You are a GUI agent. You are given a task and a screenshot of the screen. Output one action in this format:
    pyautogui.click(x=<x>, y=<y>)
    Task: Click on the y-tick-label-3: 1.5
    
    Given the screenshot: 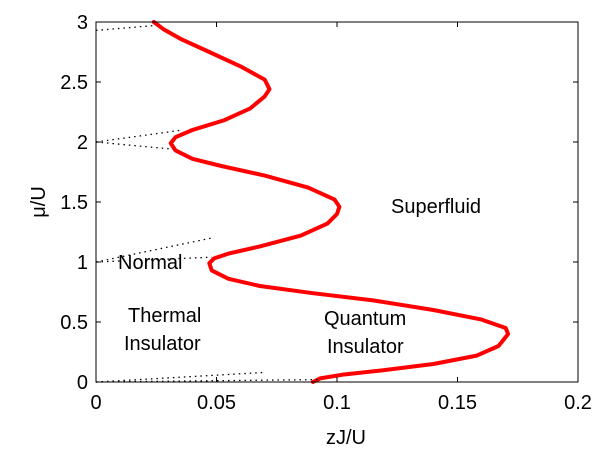 What is the action you would take?
    pyautogui.click(x=74, y=203)
    